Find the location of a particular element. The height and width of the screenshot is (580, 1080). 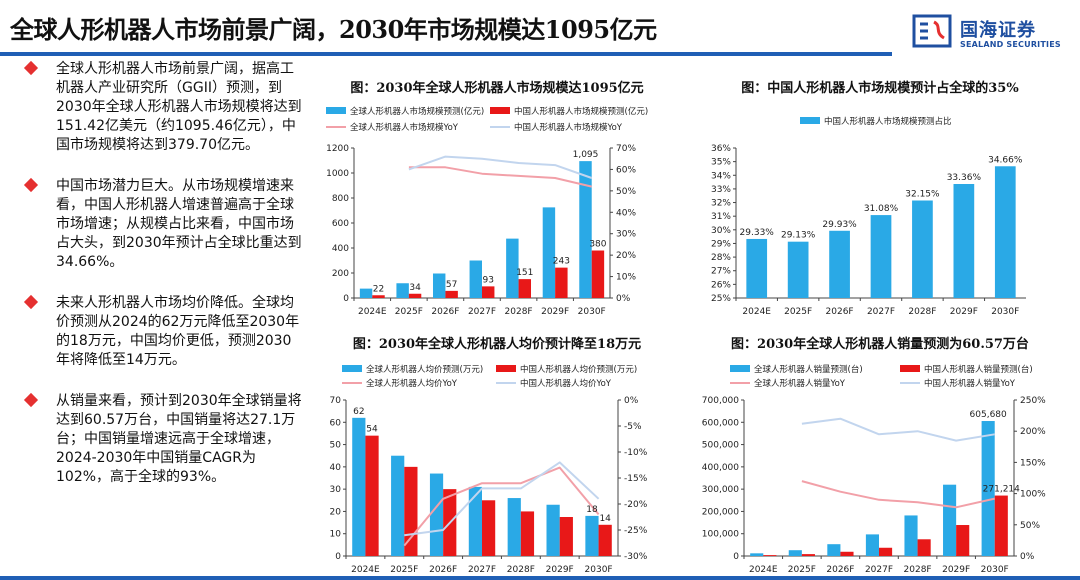

y2-tick-label: -15% is located at coordinates (636, 479).